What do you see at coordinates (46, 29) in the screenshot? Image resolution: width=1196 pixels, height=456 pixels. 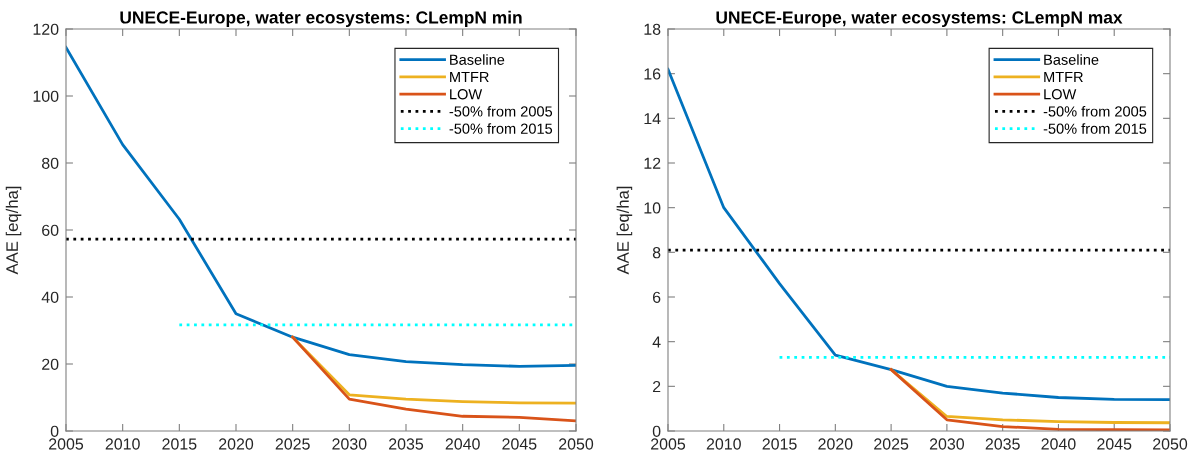 I see `y-tick-label: 120` at bounding box center [46, 29].